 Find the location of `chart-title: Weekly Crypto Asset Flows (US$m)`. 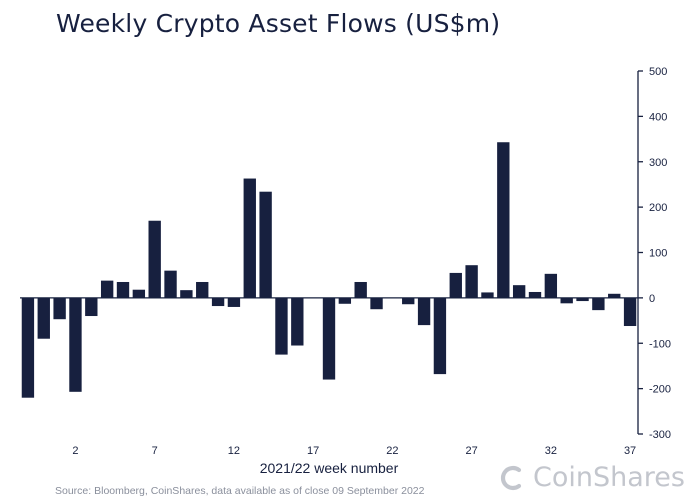

chart-title: Weekly Crypto Asset Flows (US$m) is located at coordinates (278, 23).